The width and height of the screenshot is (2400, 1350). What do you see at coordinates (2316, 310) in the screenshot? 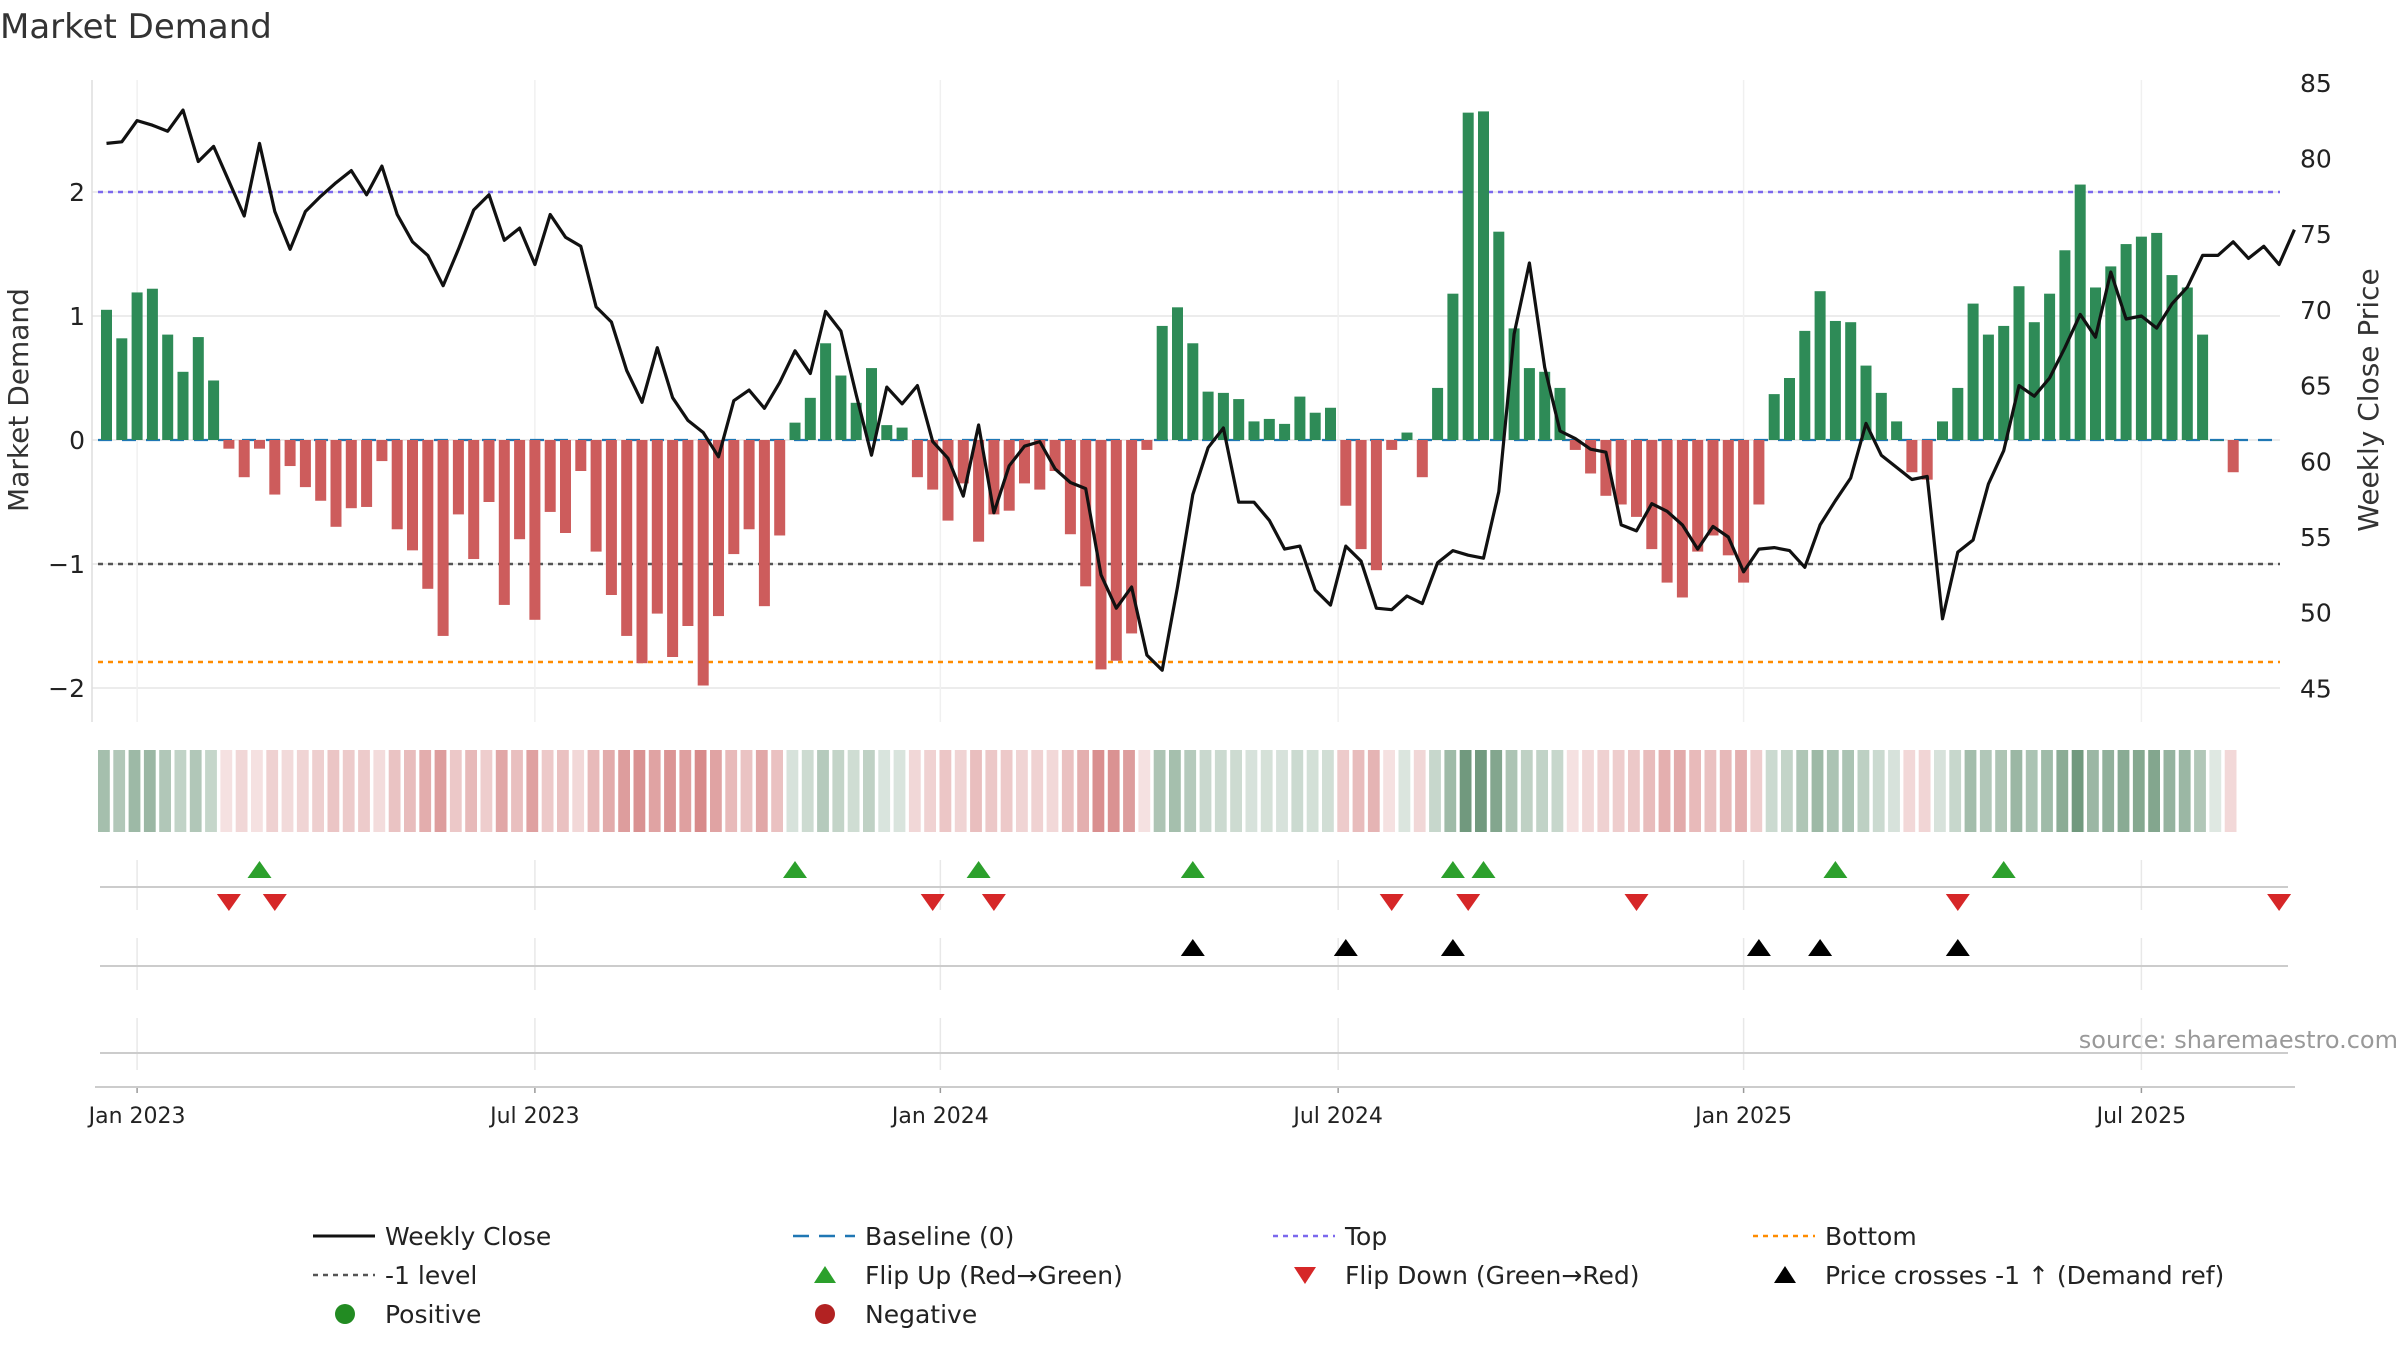
I see `y-tick-label-right: 70` at bounding box center [2316, 310].